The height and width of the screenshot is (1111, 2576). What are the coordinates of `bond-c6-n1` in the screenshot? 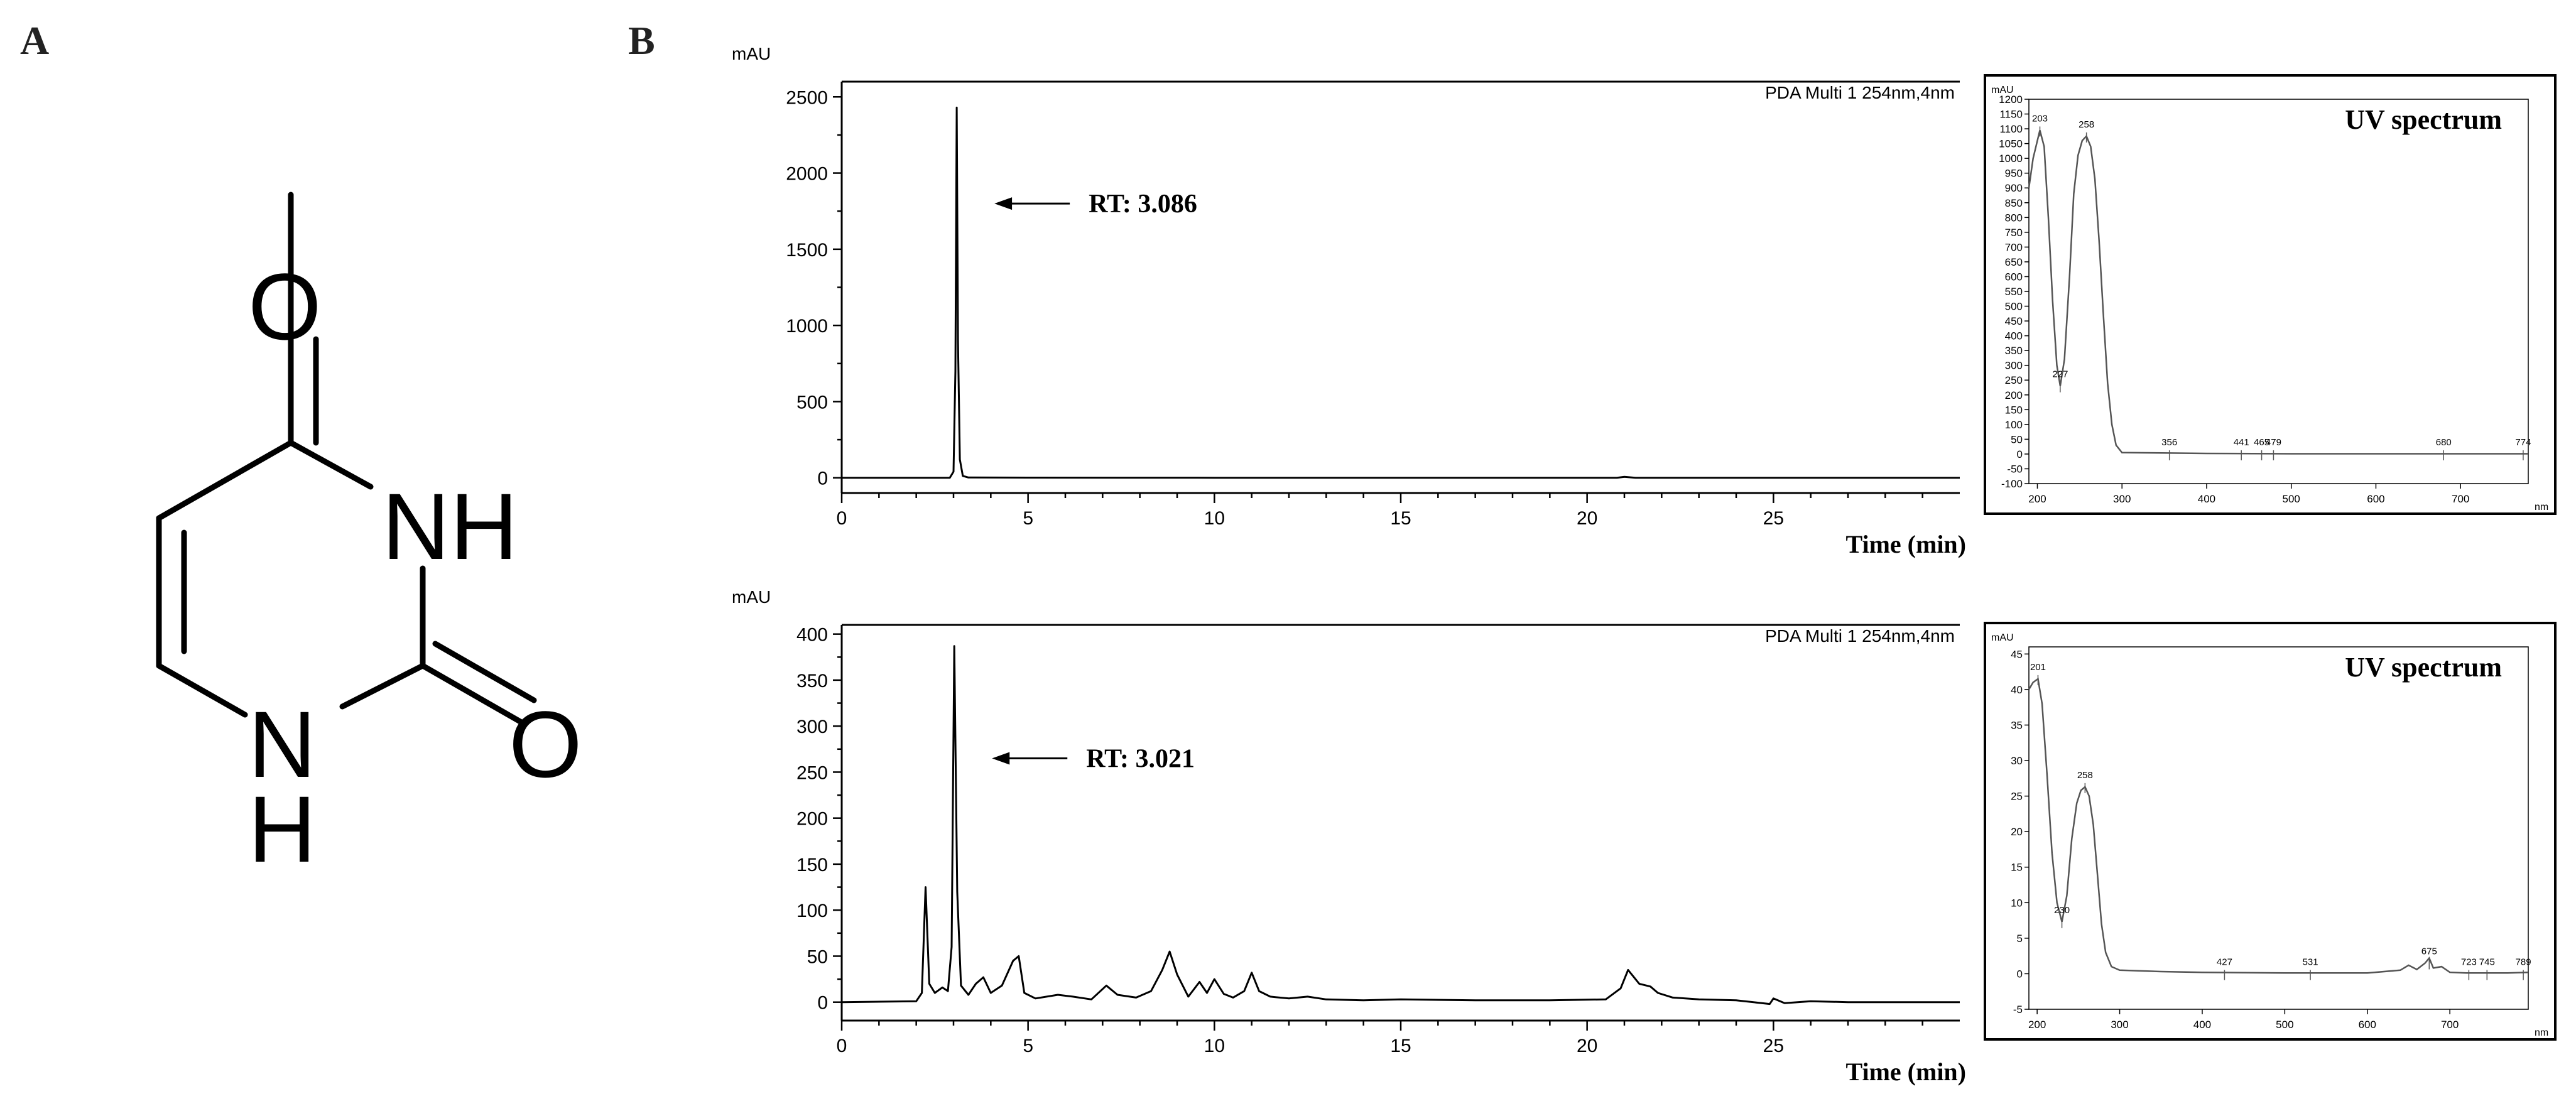 It's located at (202, 690).